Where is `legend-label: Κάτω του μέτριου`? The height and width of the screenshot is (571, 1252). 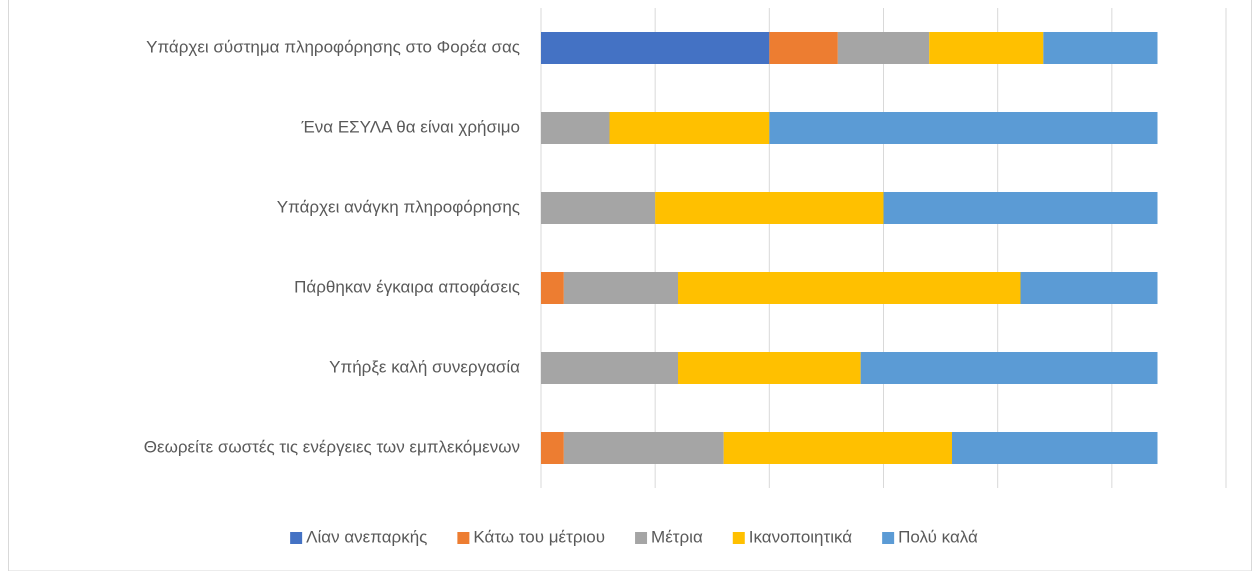
legend-label: Κάτω του μέτριου is located at coordinates (539, 536).